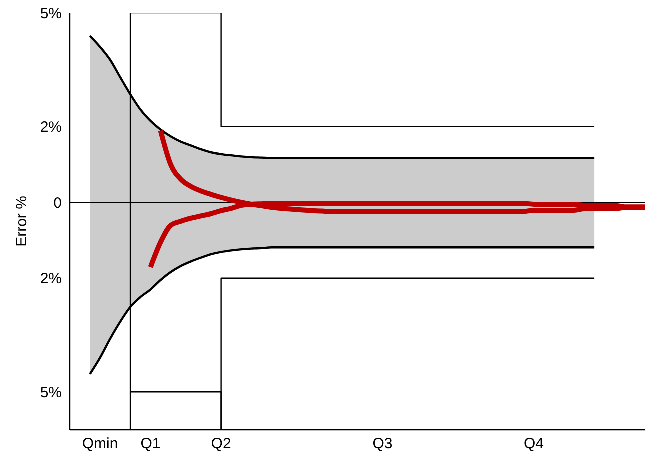 The image size is (645, 456). What do you see at coordinates (100, 444) in the screenshot?
I see `x-tick-label: Qmin` at bounding box center [100, 444].